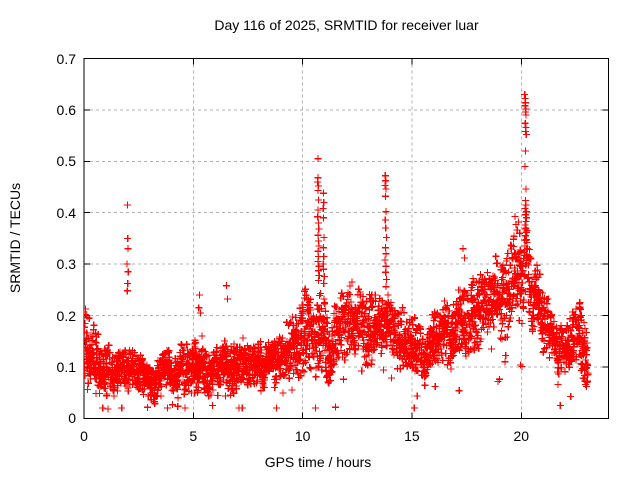  I want to click on y-tick-label: 0.4, so click(66, 212).